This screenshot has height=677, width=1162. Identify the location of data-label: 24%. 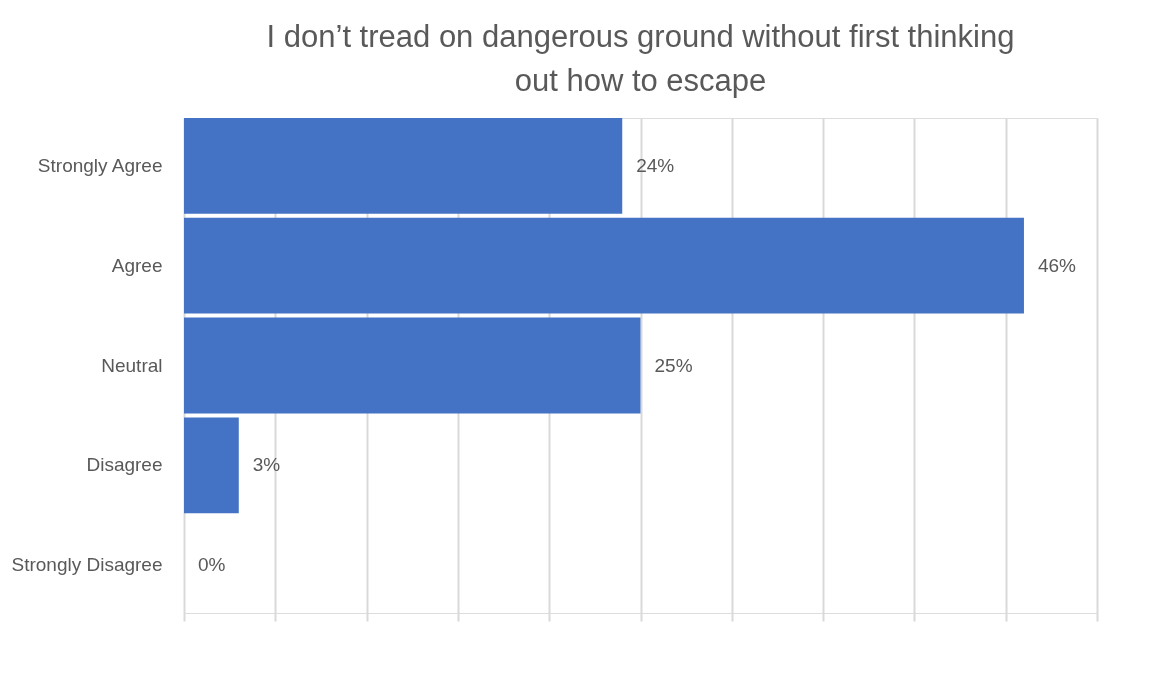
(655, 165).